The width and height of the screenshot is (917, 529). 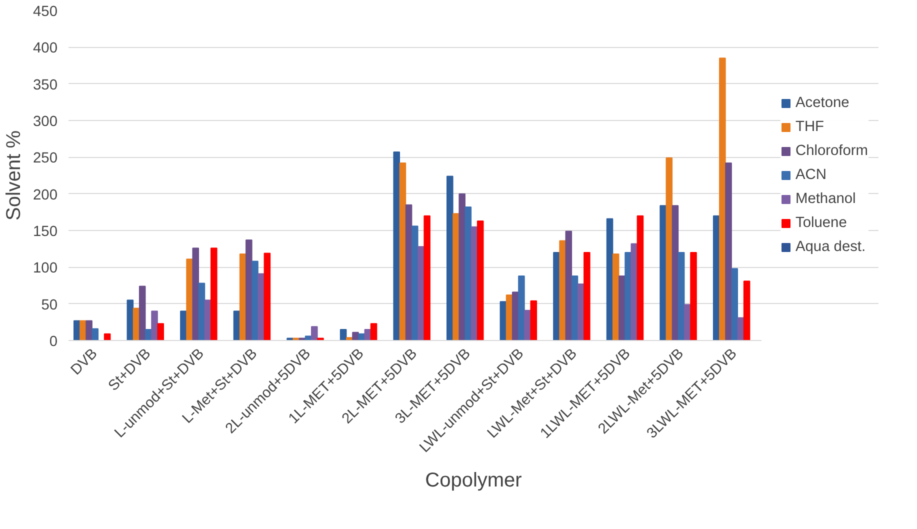 I want to click on y-tick-label: 150, so click(x=45, y=232).